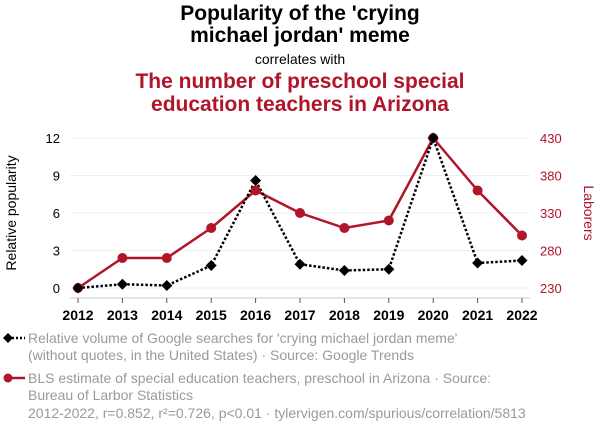  Describe the element at coordinates (14, 338) in the screenshot. I see `dotted-diamond-legend-icon` at that location.